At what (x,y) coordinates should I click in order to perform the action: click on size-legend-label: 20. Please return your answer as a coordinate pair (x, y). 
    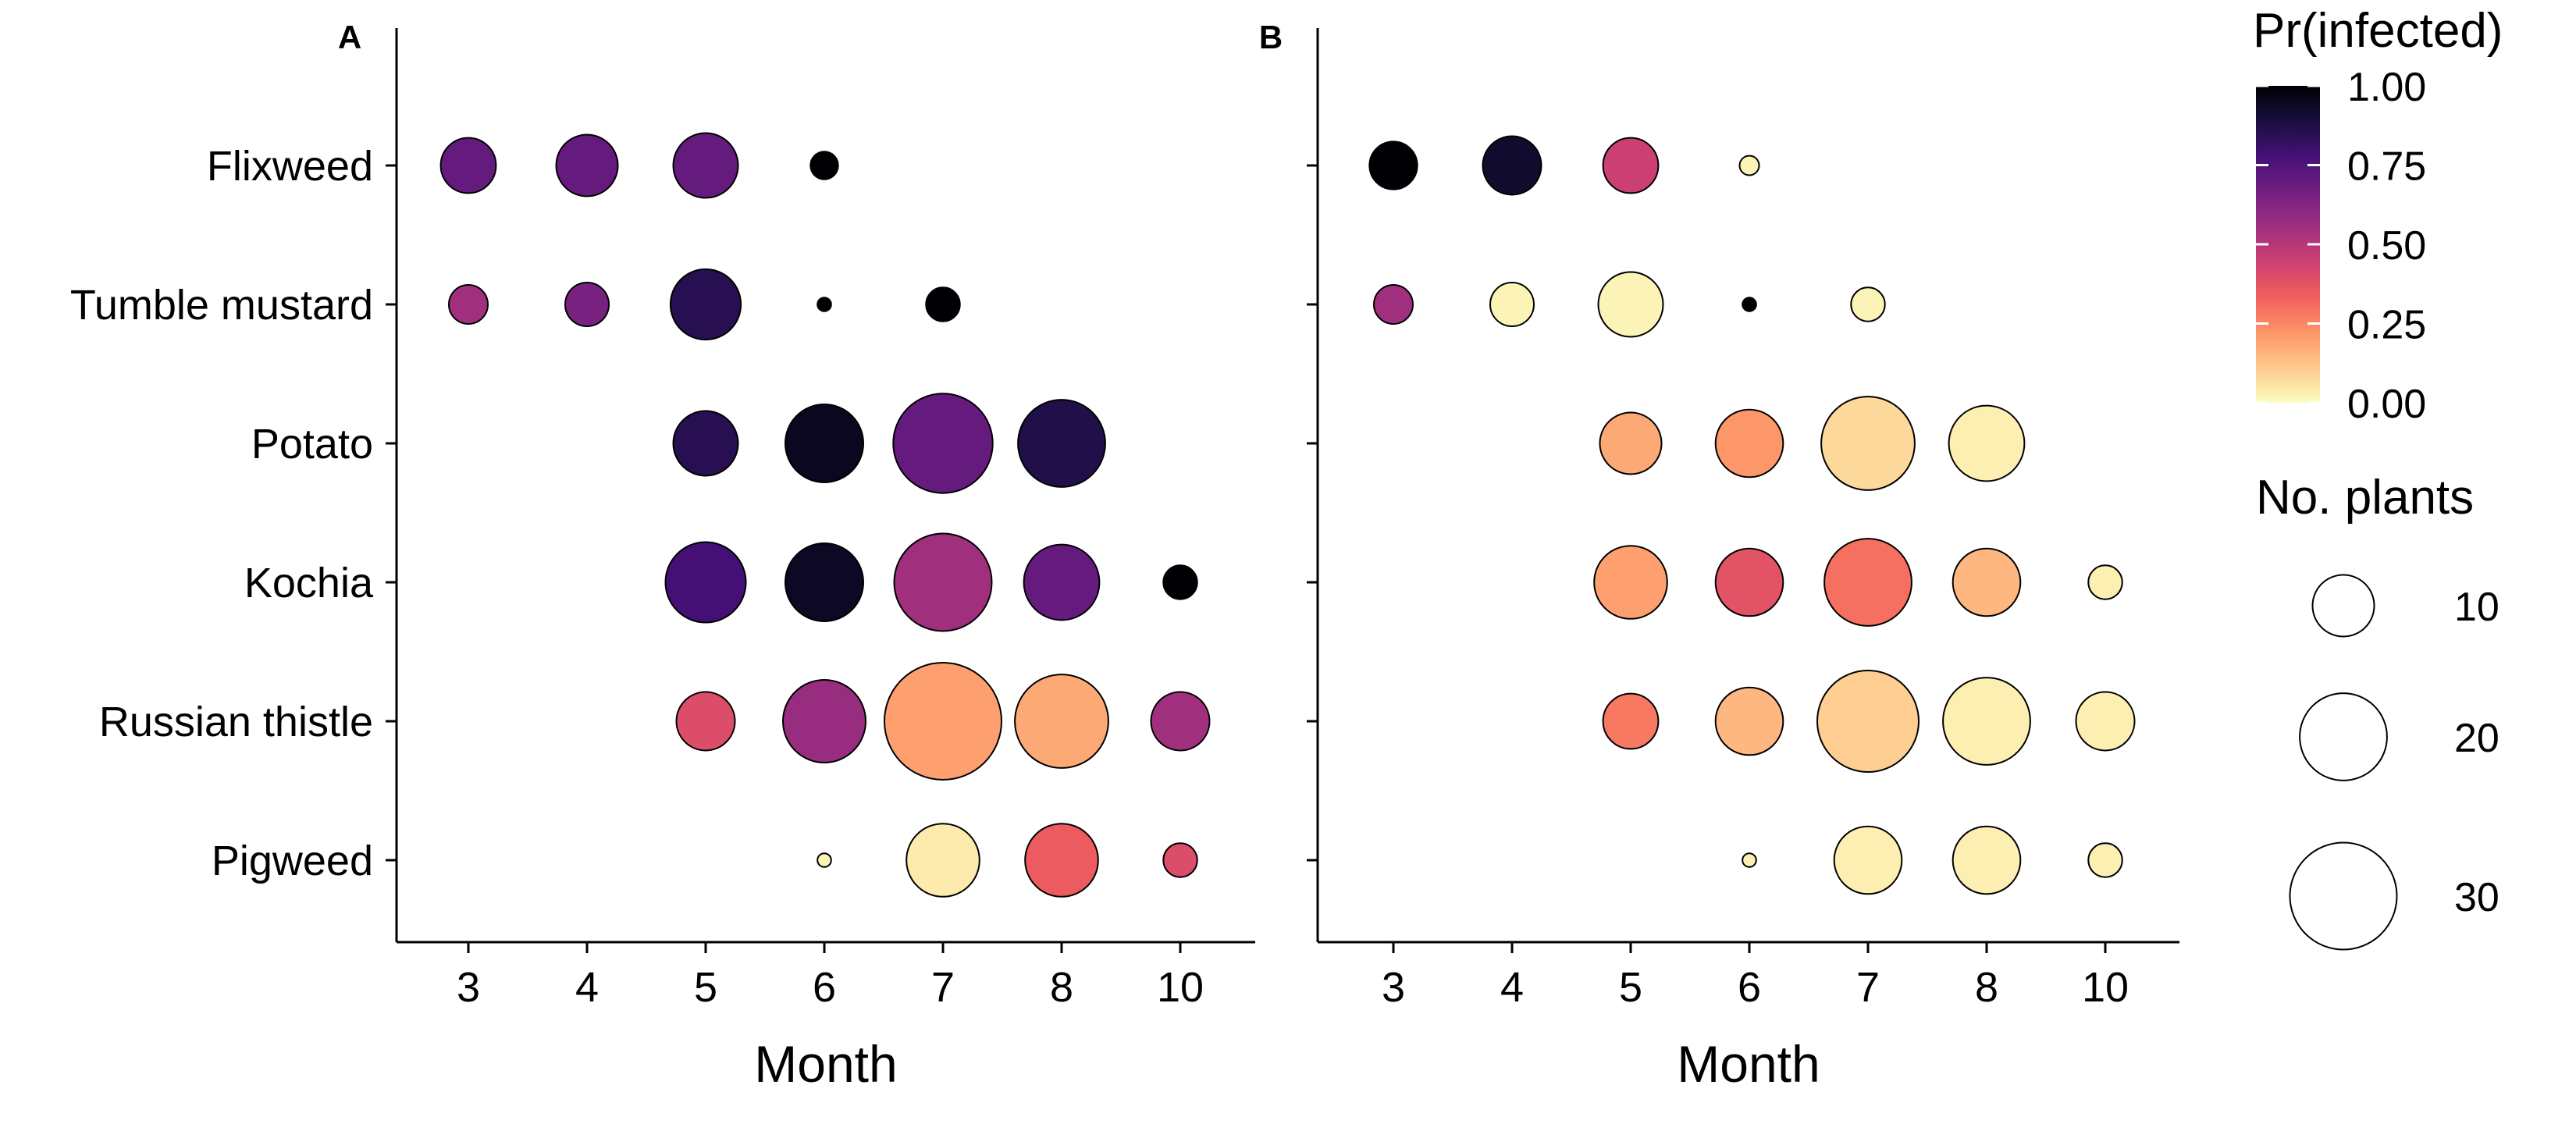
    Looking at the image, I should click on (2477, 739).